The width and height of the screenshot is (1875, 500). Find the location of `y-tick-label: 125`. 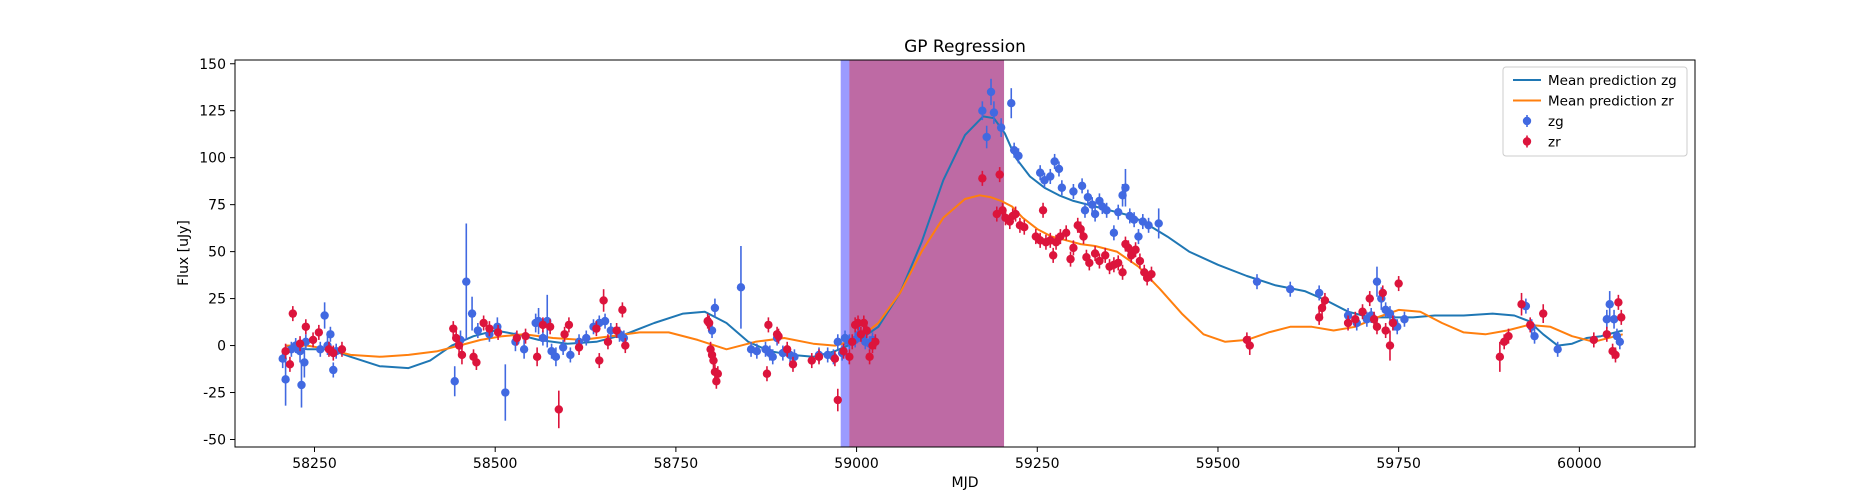

y-tick-label: 125 is located at coordinates (212, 112).